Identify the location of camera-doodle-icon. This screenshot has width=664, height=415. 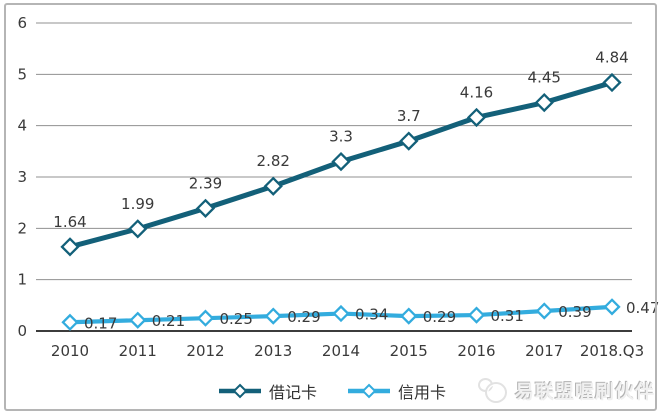
(492, 390).